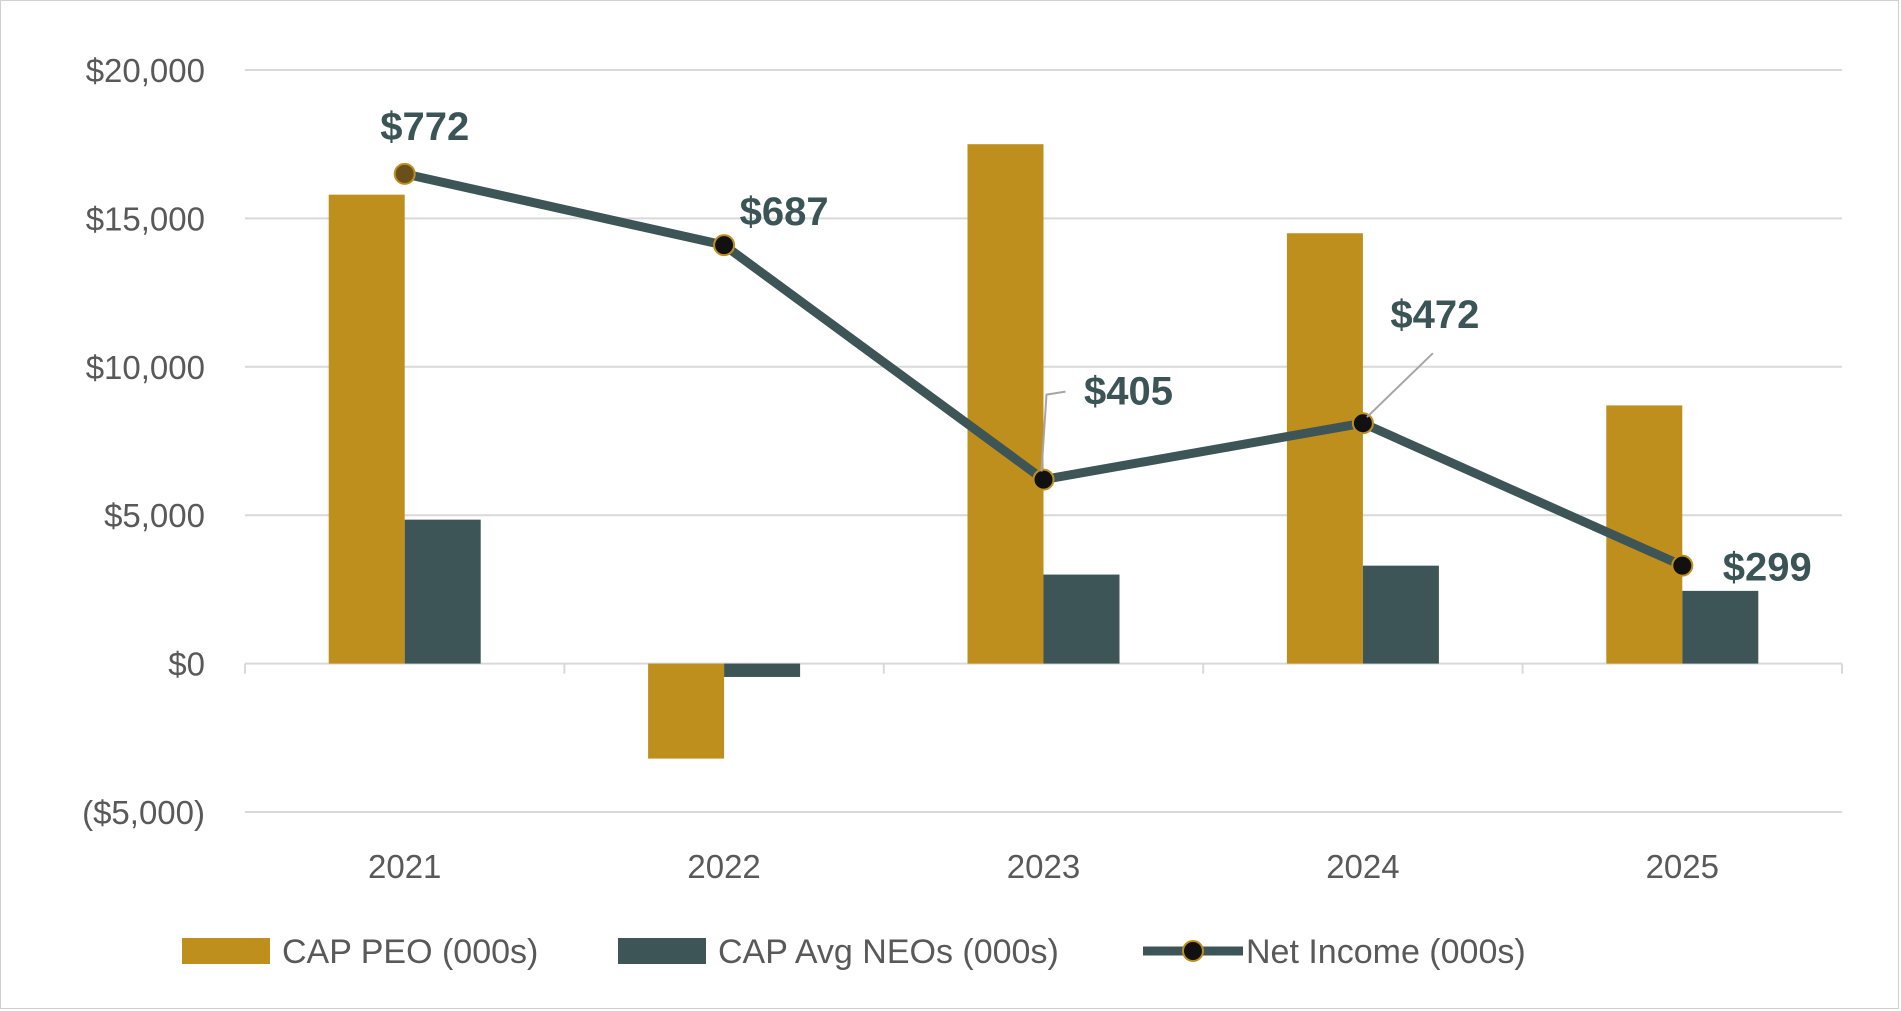 The width and height of the screenshot is (1901, 1011). Describe the element at coordinates (145, 367) in the screenshot. I see `y-tick-label-2: $10,000` at that location.